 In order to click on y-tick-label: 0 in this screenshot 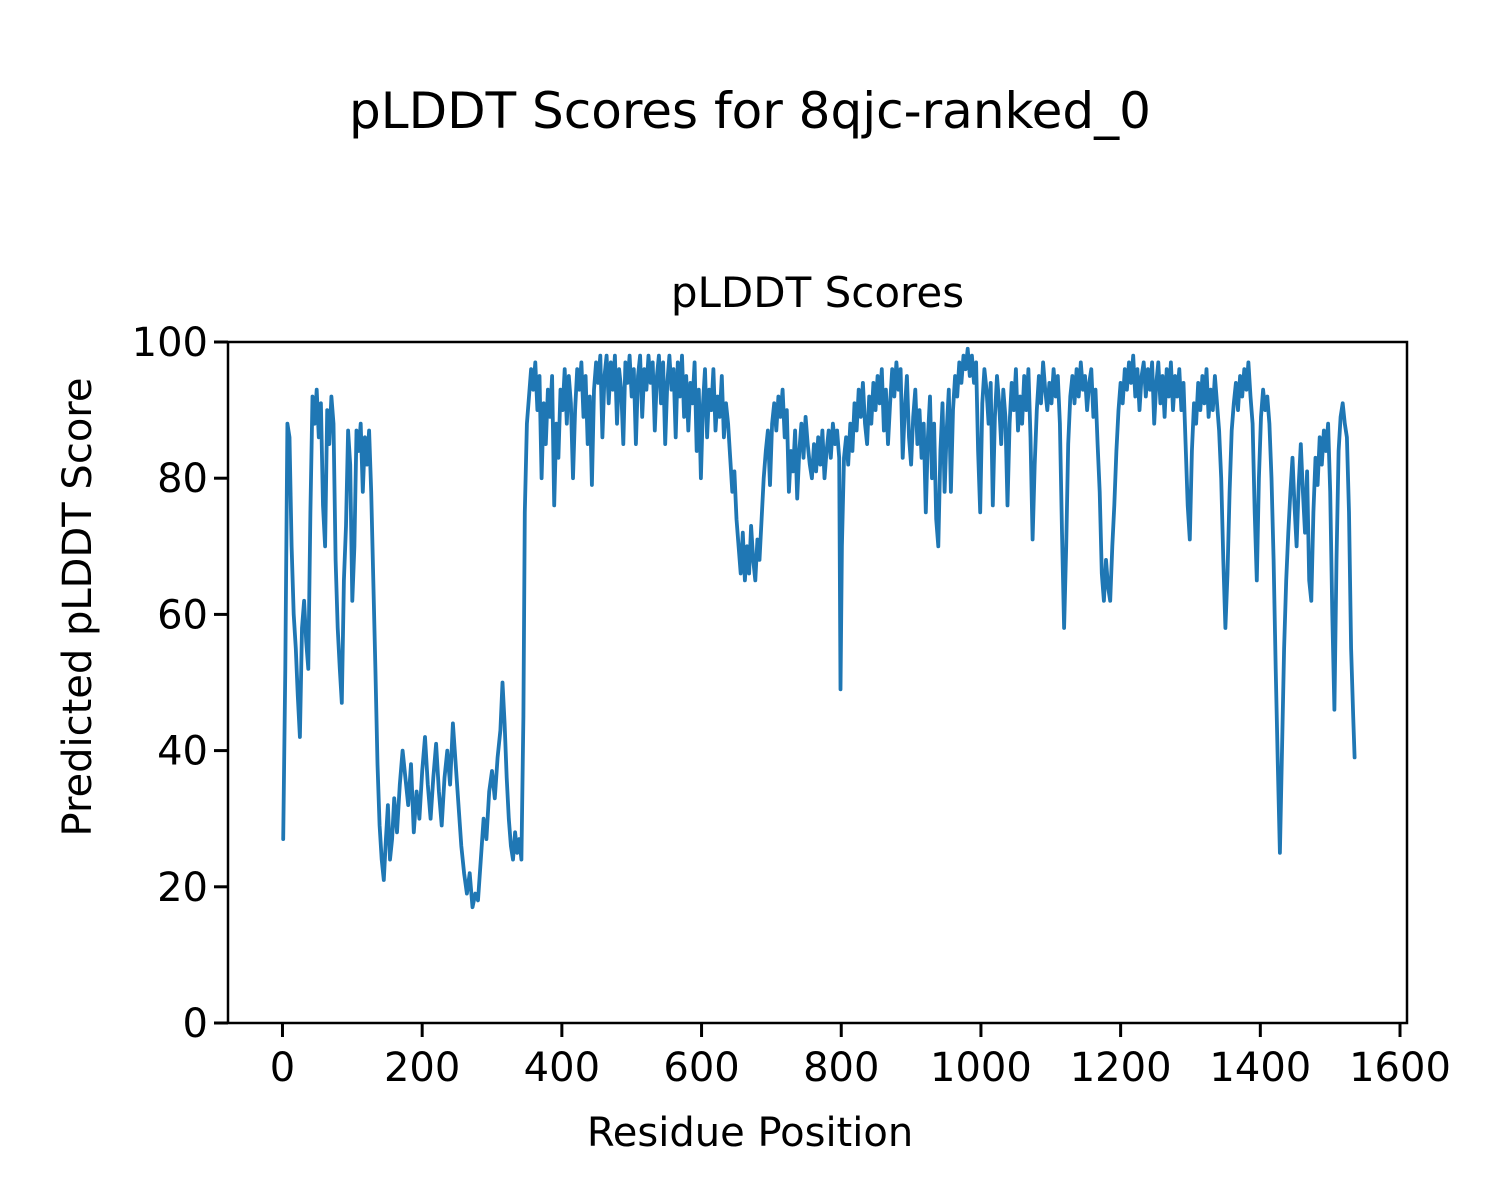, I will do `click(195, 1024)`.